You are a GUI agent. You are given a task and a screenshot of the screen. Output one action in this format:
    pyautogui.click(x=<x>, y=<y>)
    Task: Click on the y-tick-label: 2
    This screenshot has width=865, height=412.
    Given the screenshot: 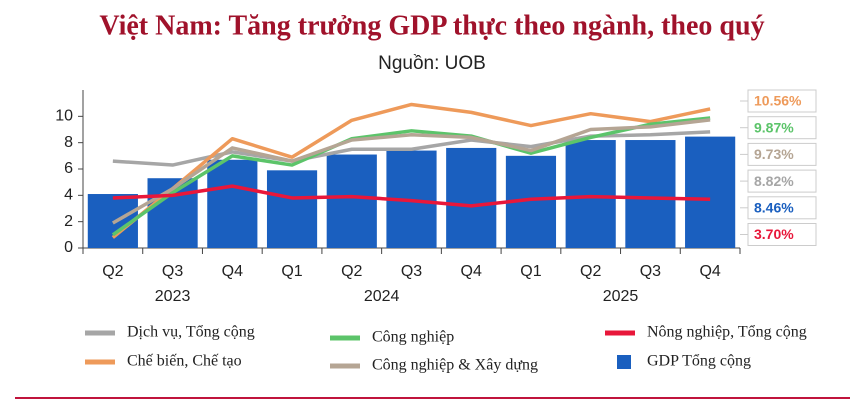 What is the action you would take?
    pyautogui.click(x=68, y=221)
    